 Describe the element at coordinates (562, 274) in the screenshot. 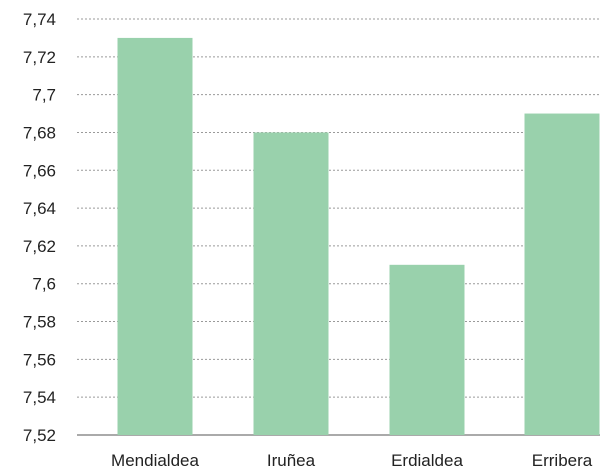

I see `bar-erribera` at that location.